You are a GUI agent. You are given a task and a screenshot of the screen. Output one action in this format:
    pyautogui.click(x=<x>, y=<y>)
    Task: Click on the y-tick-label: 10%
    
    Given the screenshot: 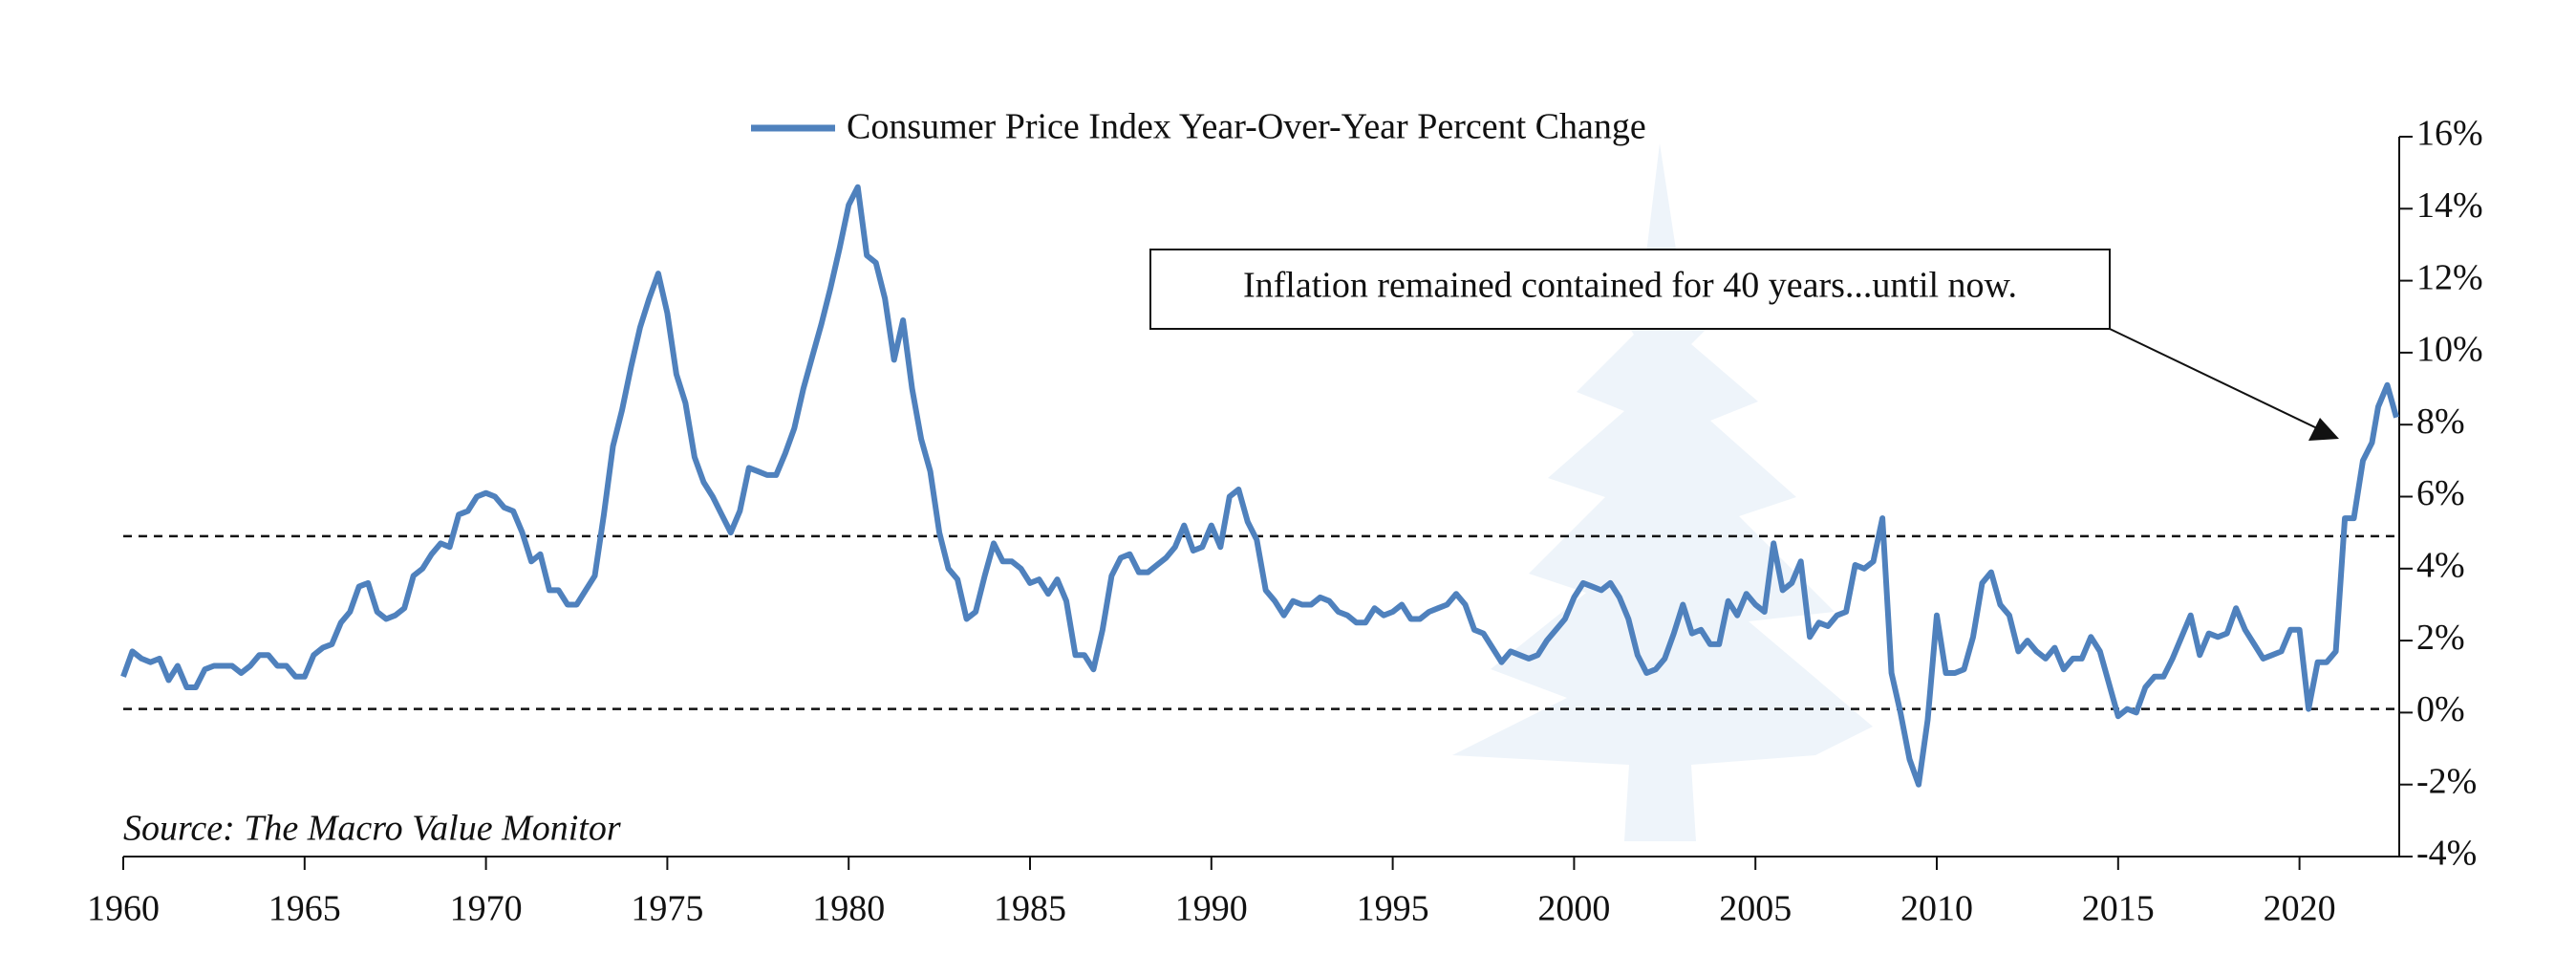 What is the action you would take?
    pyautogui.click(x=2449, y=350)
    